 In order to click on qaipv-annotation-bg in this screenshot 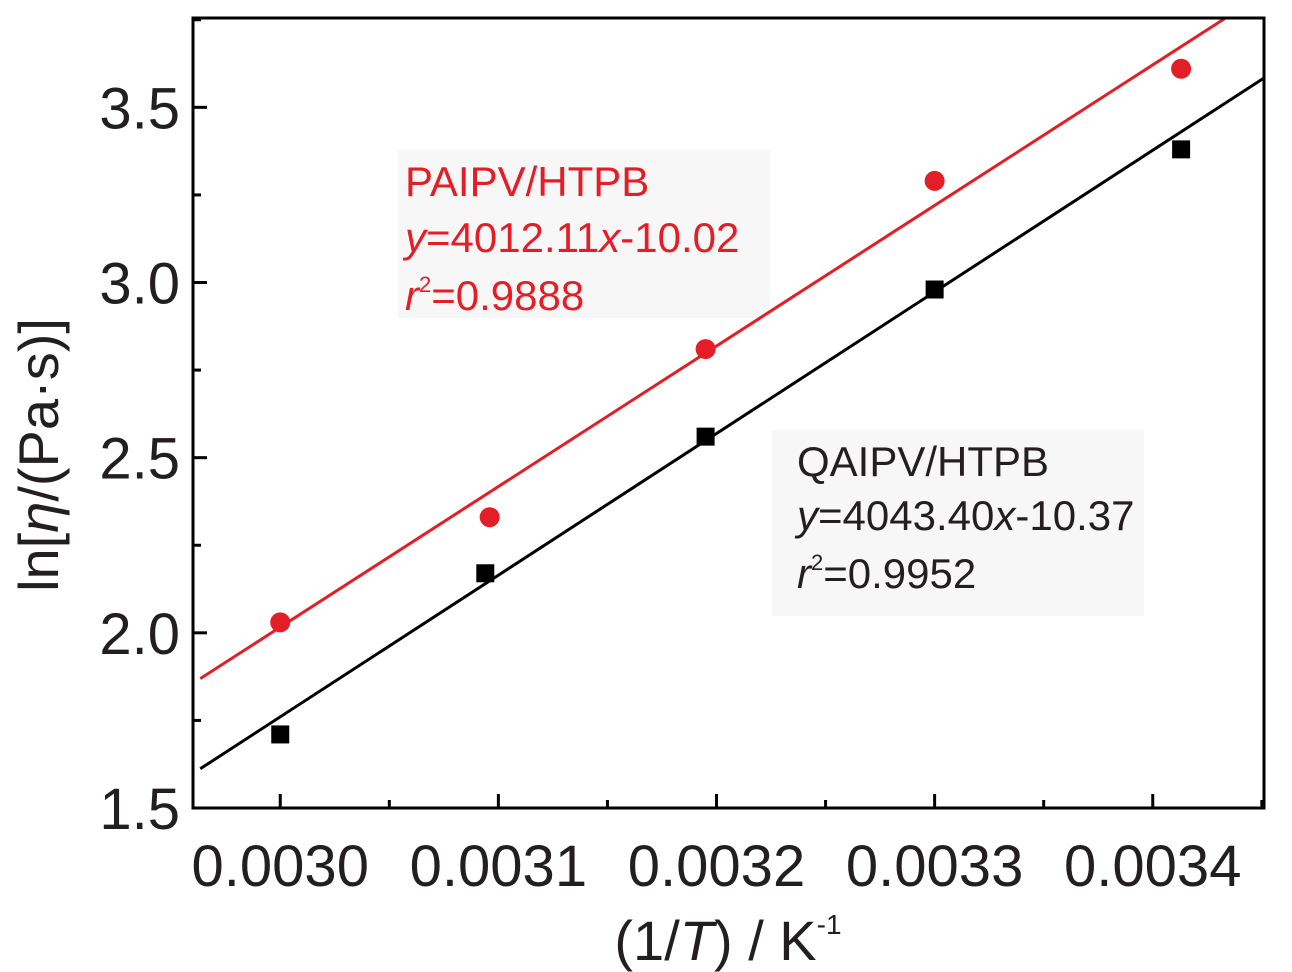, I will do `click(958, 523)`.